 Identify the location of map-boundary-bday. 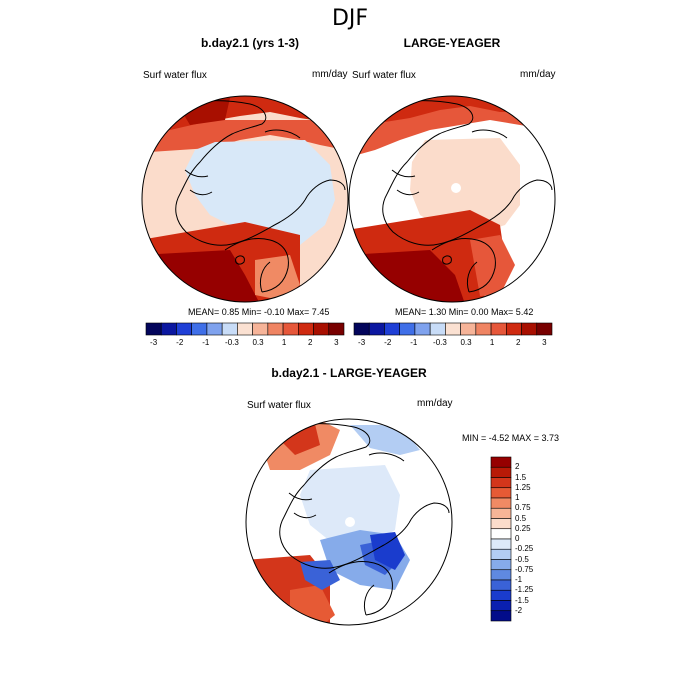
(245, 199).